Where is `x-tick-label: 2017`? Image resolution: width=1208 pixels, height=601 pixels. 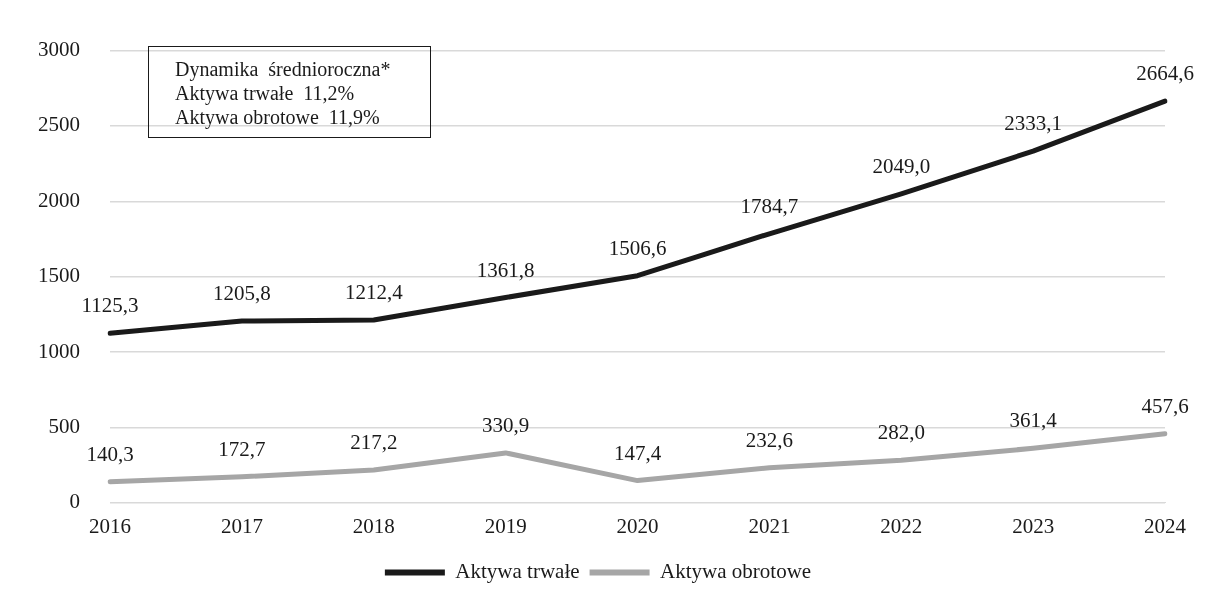
x-tick-label: 2017 is located at coordinates (241, 525).